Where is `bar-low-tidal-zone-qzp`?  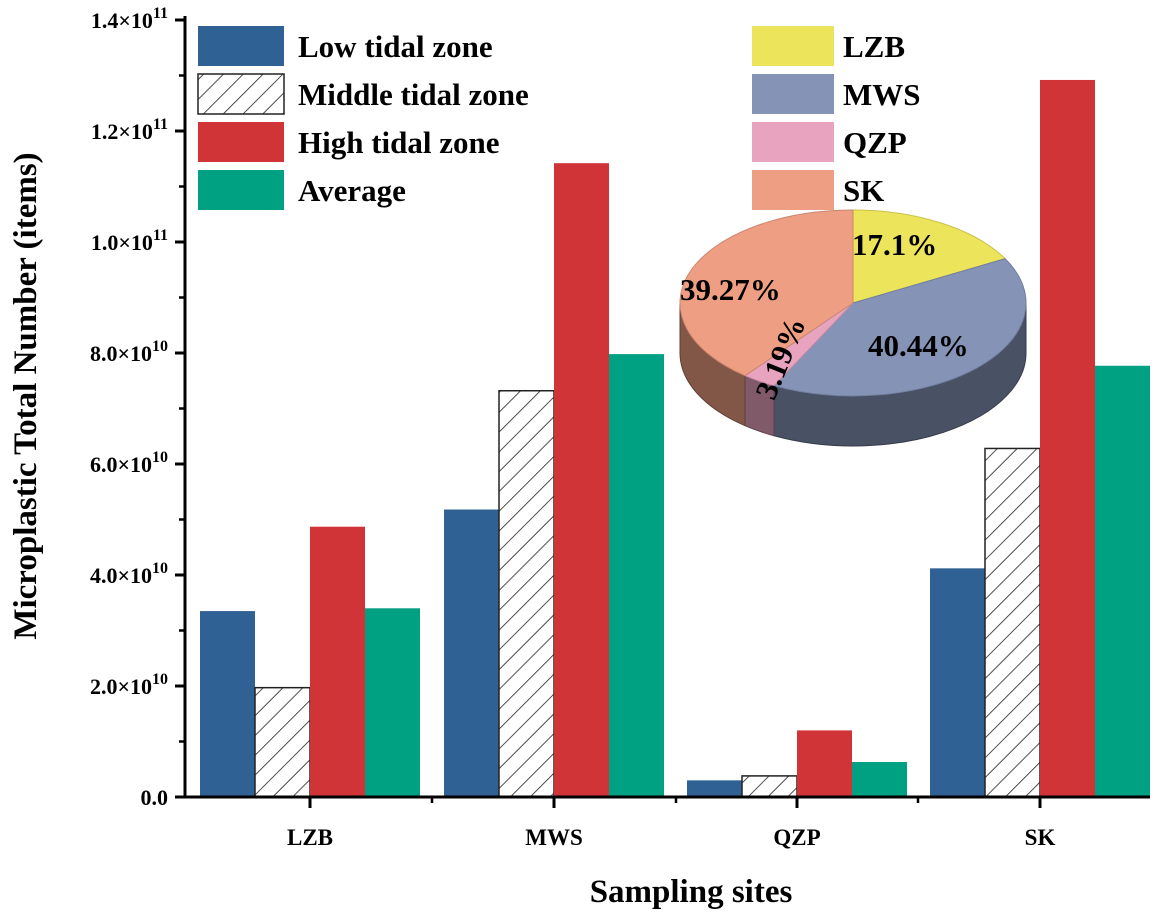 bar-low-tidal-zone-qzp is located at coordinates (714, 788).